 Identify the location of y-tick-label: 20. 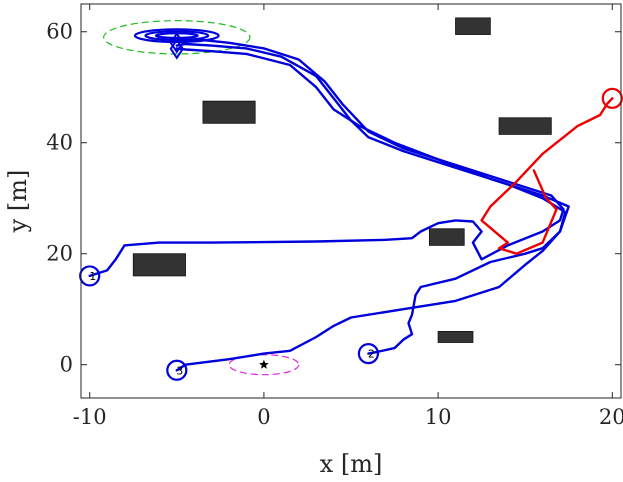
(59, 254).